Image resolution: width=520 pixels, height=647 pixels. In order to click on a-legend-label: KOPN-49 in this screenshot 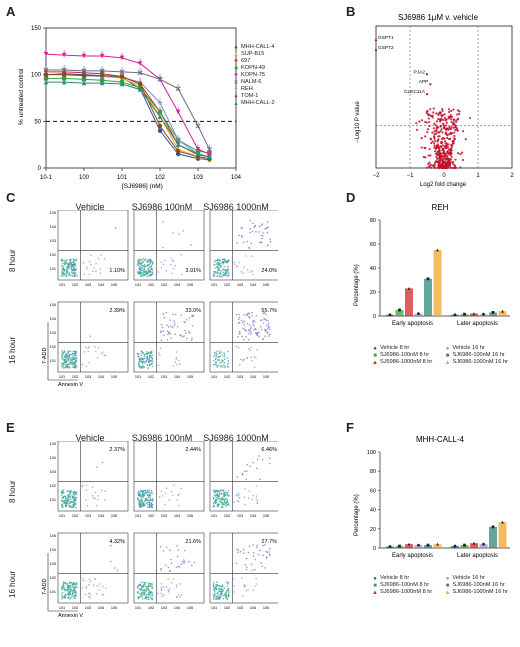, I will do `click(253, 68)`.